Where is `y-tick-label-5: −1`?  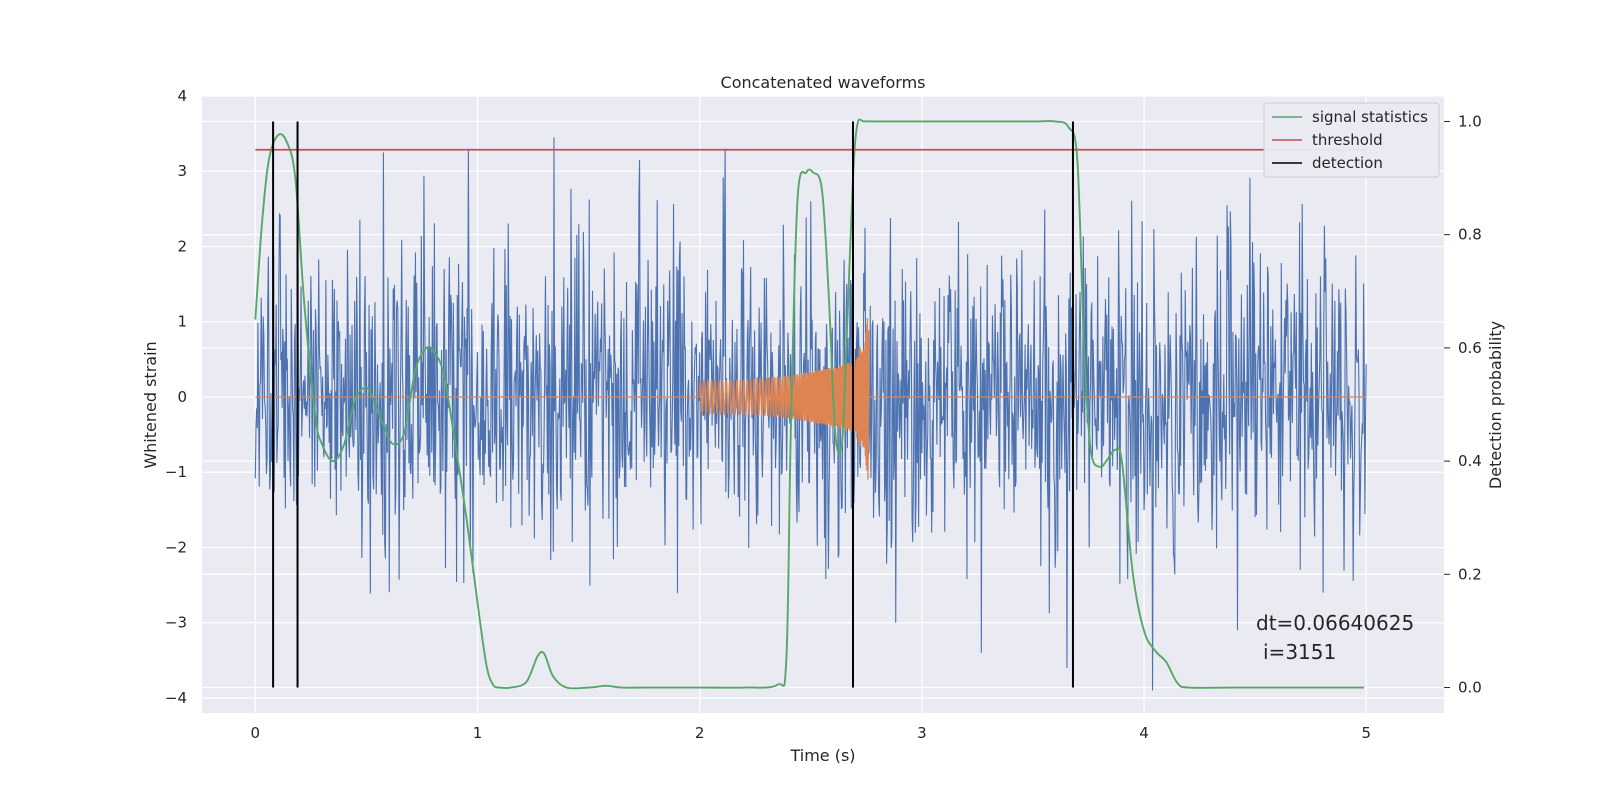 y-tick-label-5: −1 is located at coordinates (176, 472).